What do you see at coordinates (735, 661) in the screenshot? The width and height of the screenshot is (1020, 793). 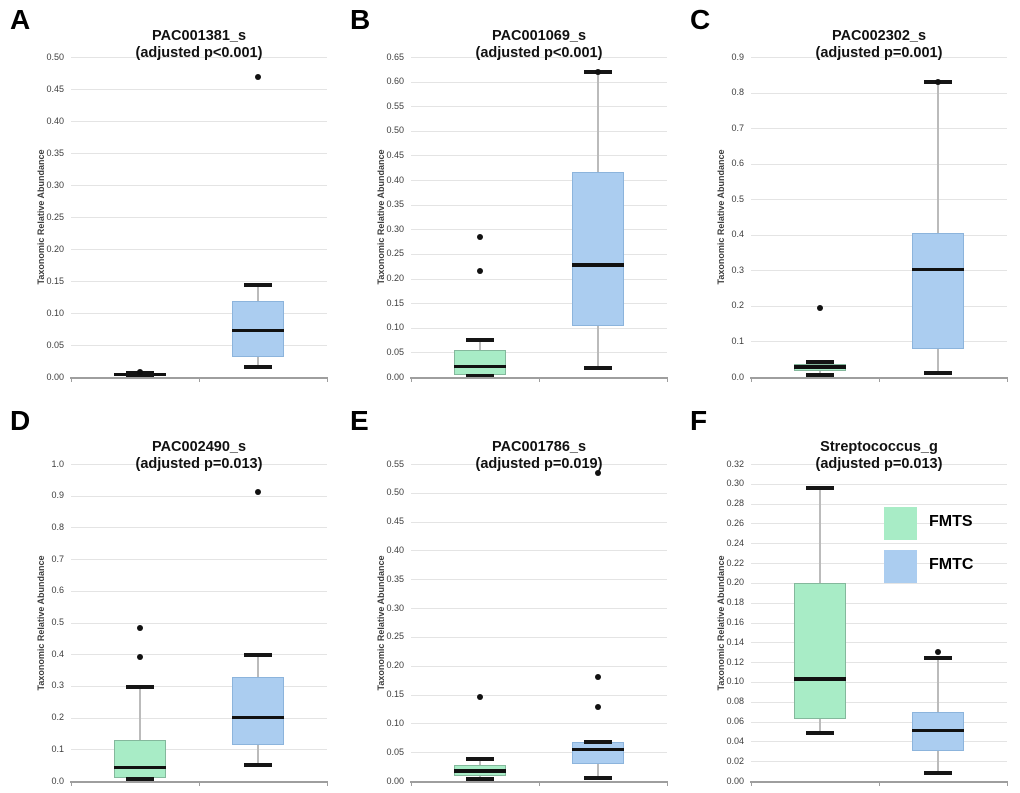 I see `y-tick-label: 0.12` at bounding box center [735, 661].